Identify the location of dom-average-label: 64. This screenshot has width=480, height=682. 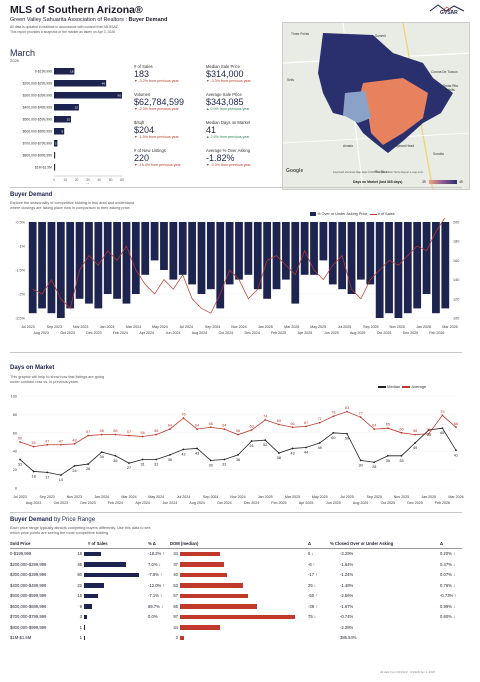
(170, 426).